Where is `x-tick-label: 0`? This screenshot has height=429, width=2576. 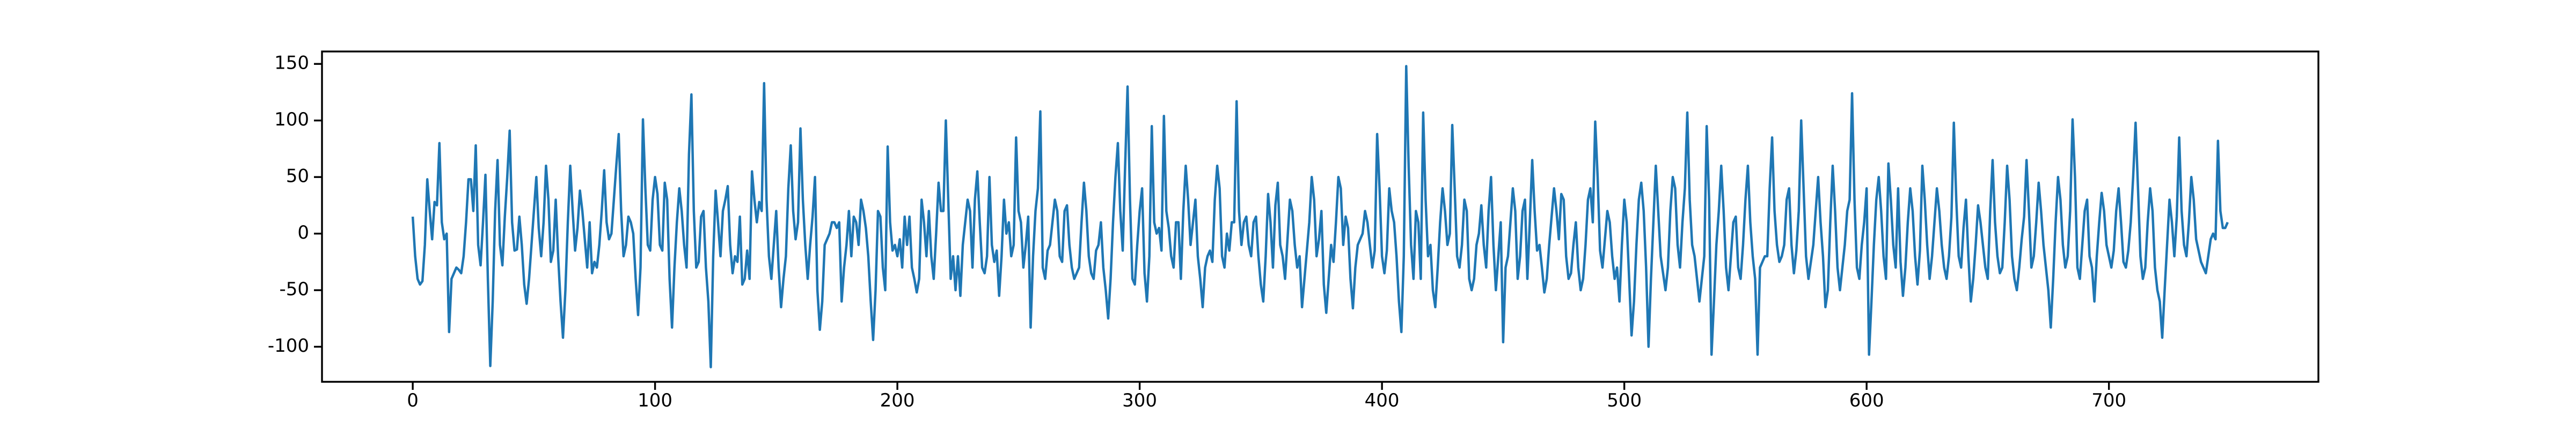
x-tick-label: 0 is located at coordinates (413, 400).